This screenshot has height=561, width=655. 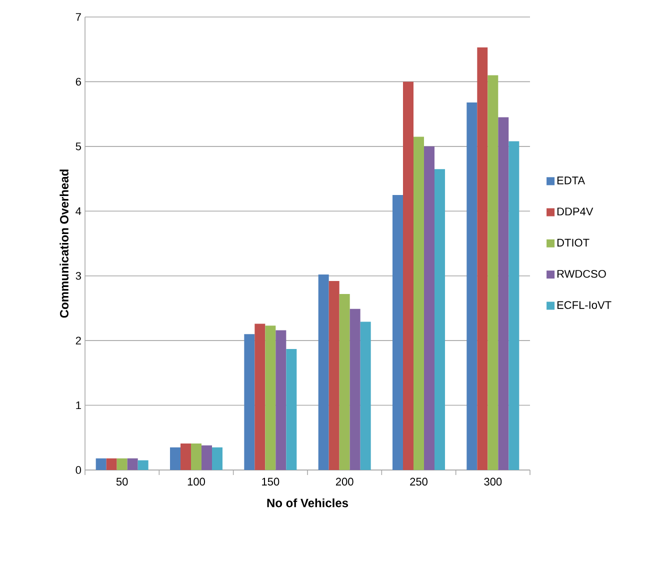 I want to click on legend-label: DTIOT, so click(x=573, y=242).